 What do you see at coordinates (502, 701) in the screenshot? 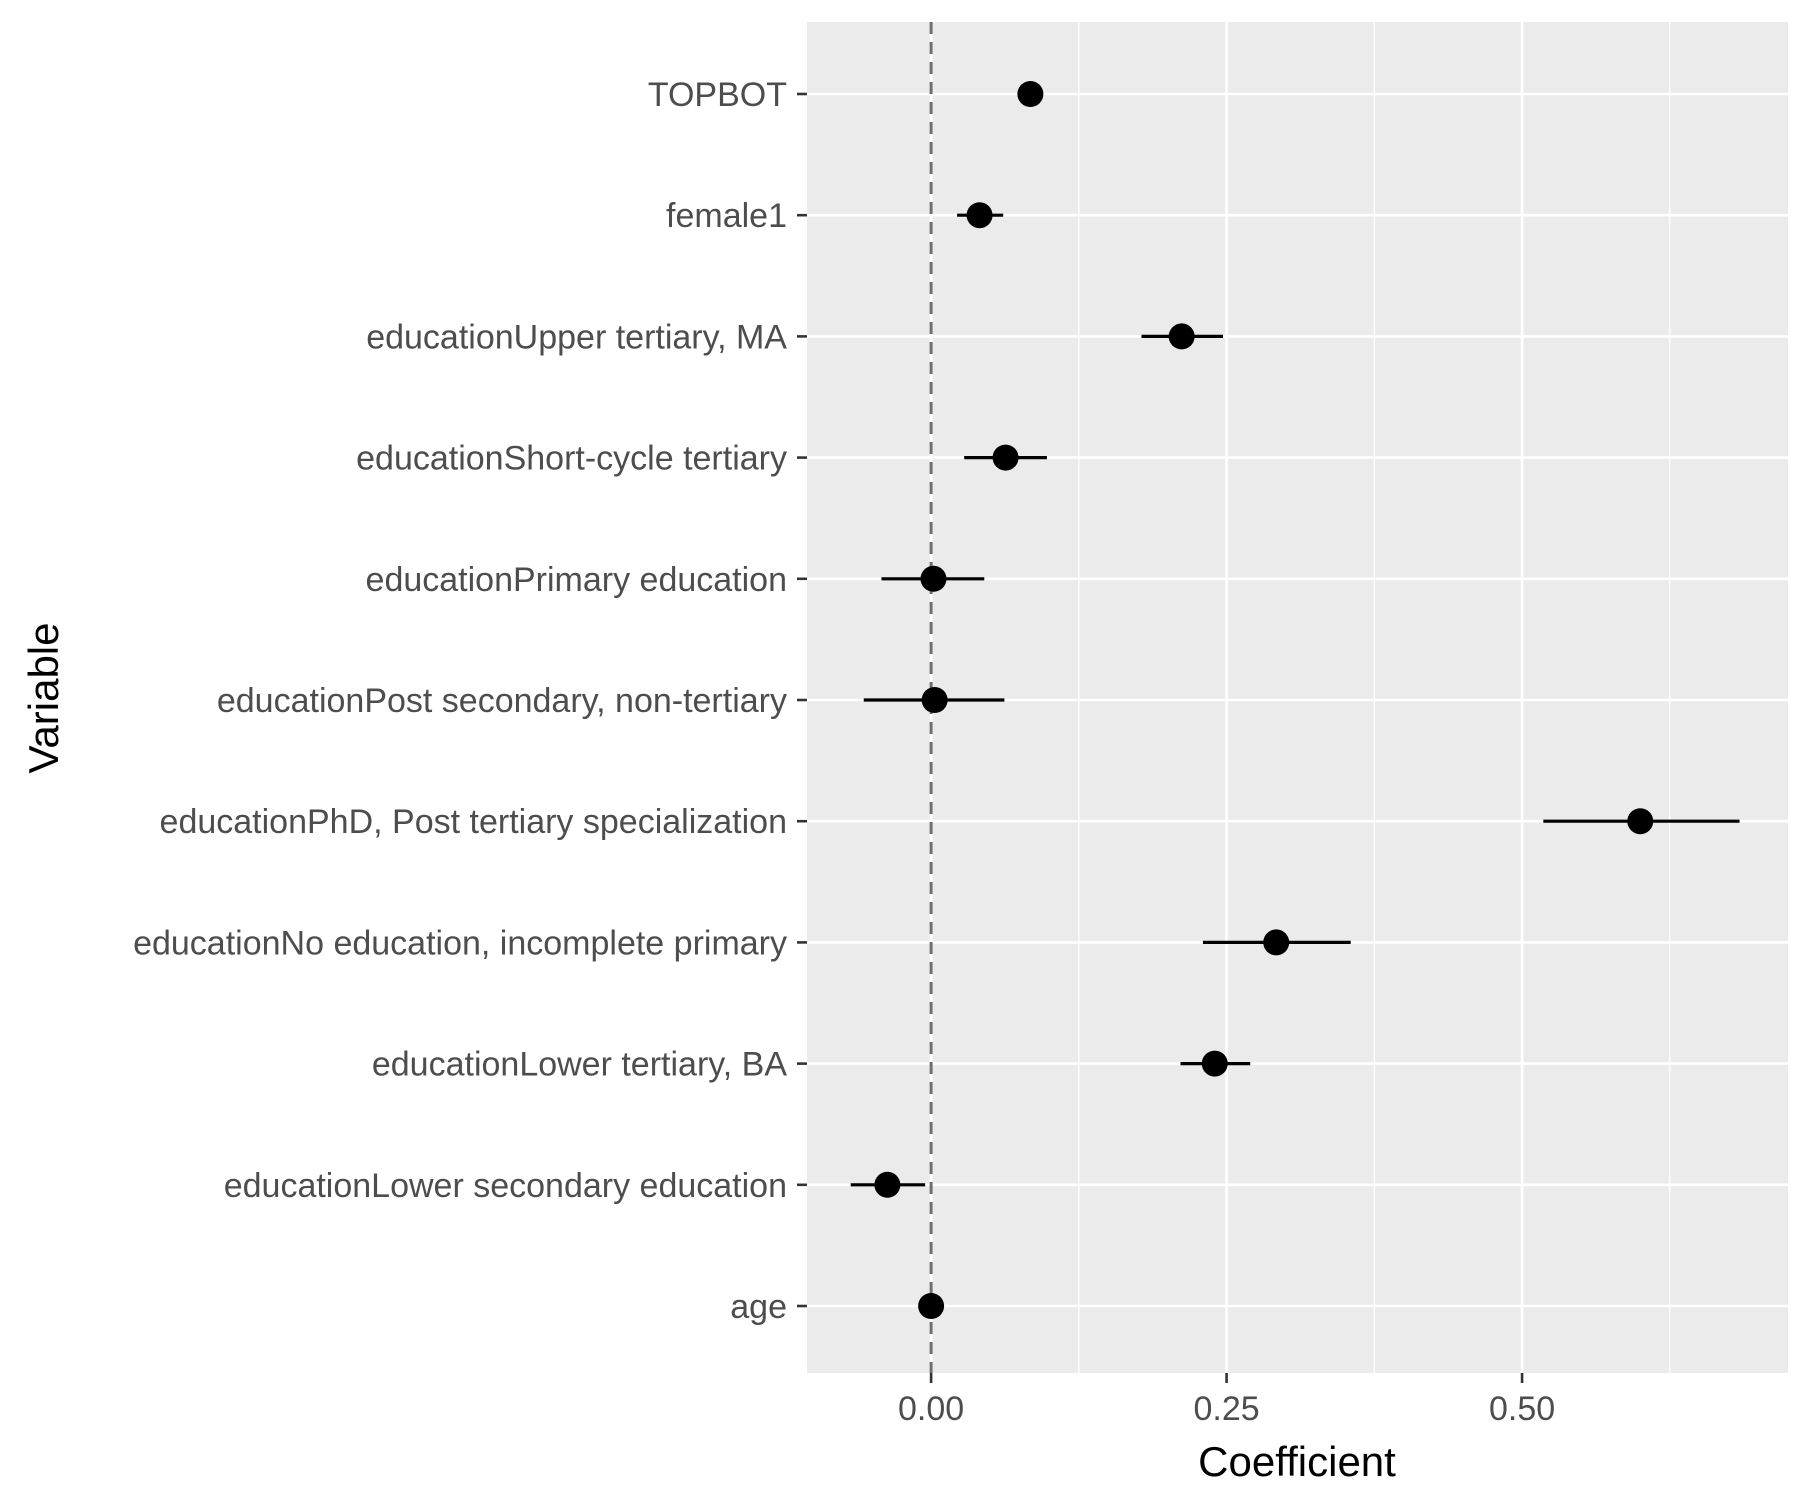
I see `y-tick-label: educationPost secondary, non-tertiary` at bounding box center [502, 701].